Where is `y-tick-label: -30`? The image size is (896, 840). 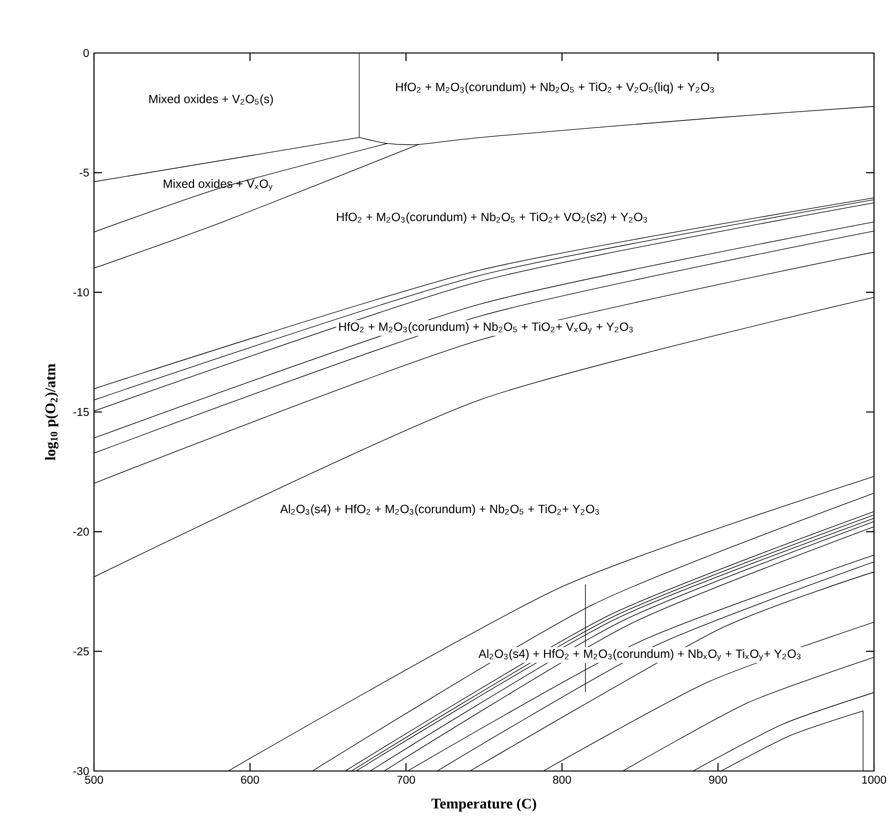
y-tick-label: -30 is located at coordinates (81, 771).